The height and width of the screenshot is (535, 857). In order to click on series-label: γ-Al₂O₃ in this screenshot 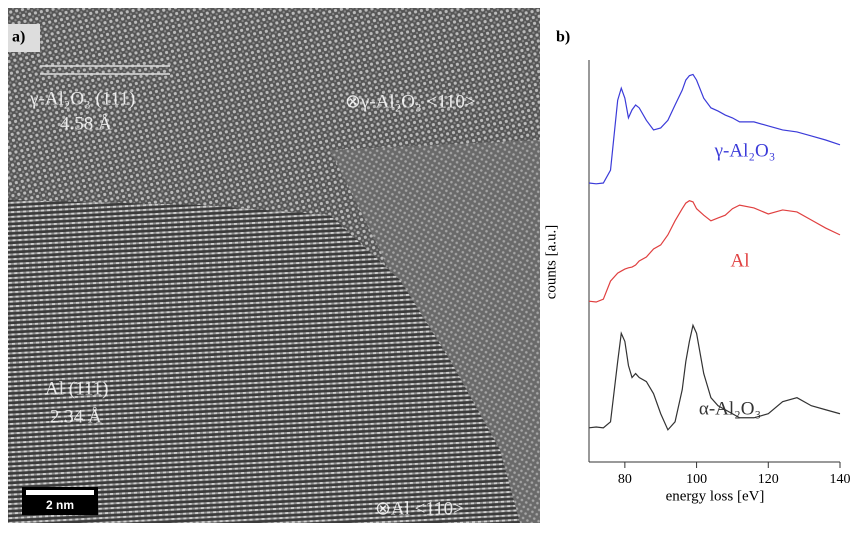, I will do `click(745, 150)`.